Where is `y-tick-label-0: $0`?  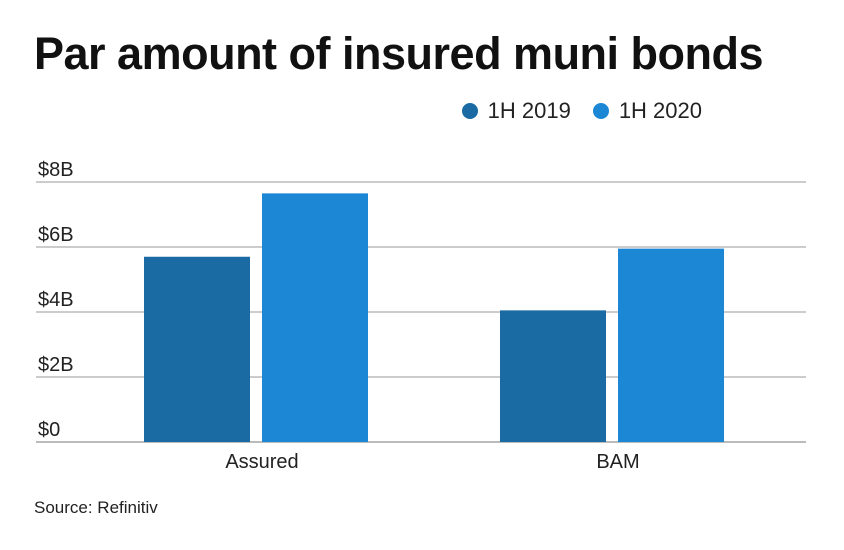
y-tick-label-0: $0 is located at coordinates (49, 430).